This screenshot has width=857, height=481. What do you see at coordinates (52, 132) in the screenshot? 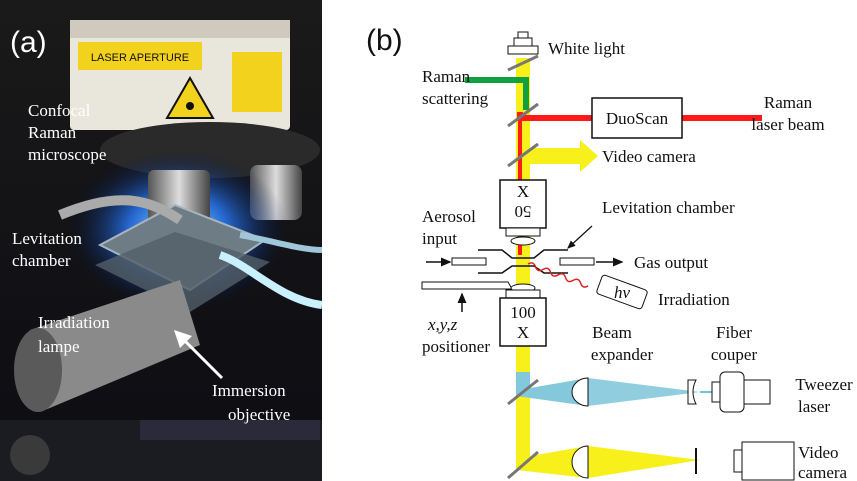
I see `confocal-label-line2: Raman` at bounding box center [52, 132].